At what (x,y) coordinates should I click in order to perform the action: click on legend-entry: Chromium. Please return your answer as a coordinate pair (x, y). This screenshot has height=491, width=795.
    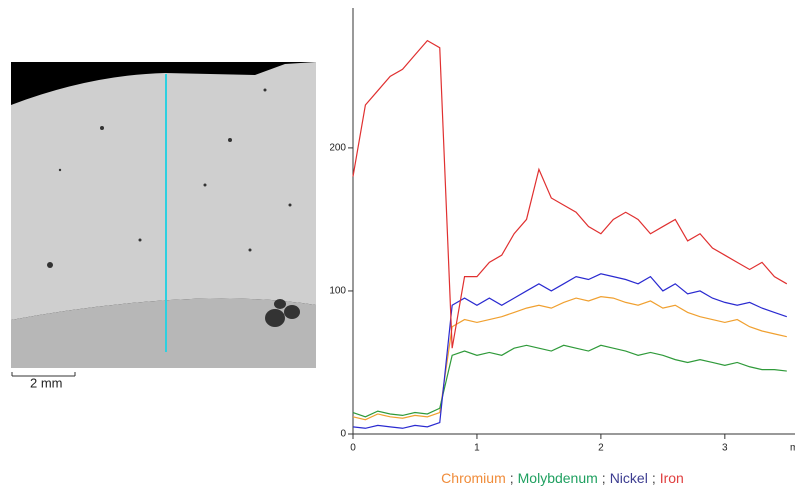
    Looking at the image, I should click on (473, 478).